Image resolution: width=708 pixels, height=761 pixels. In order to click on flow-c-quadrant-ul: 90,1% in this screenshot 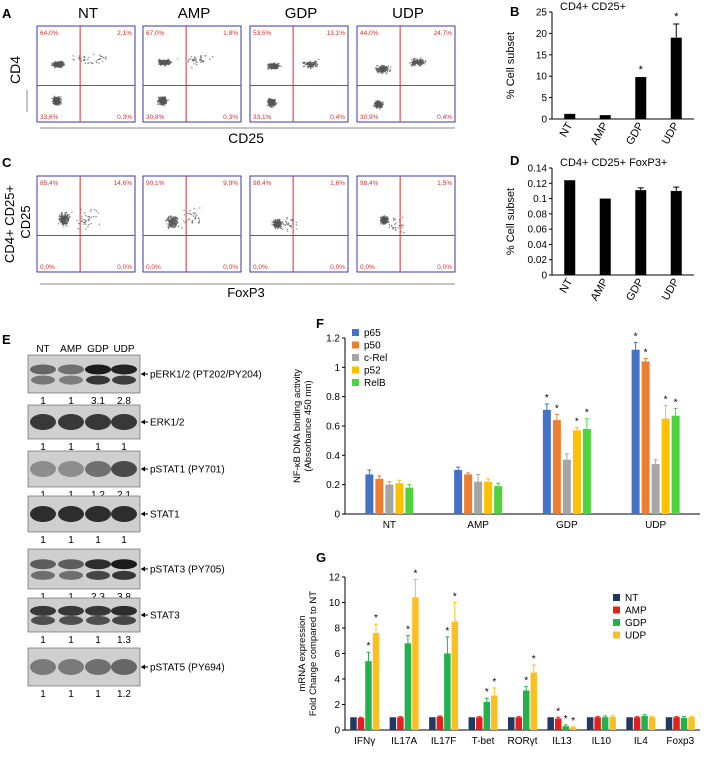, I will do `click(155, 183)`.